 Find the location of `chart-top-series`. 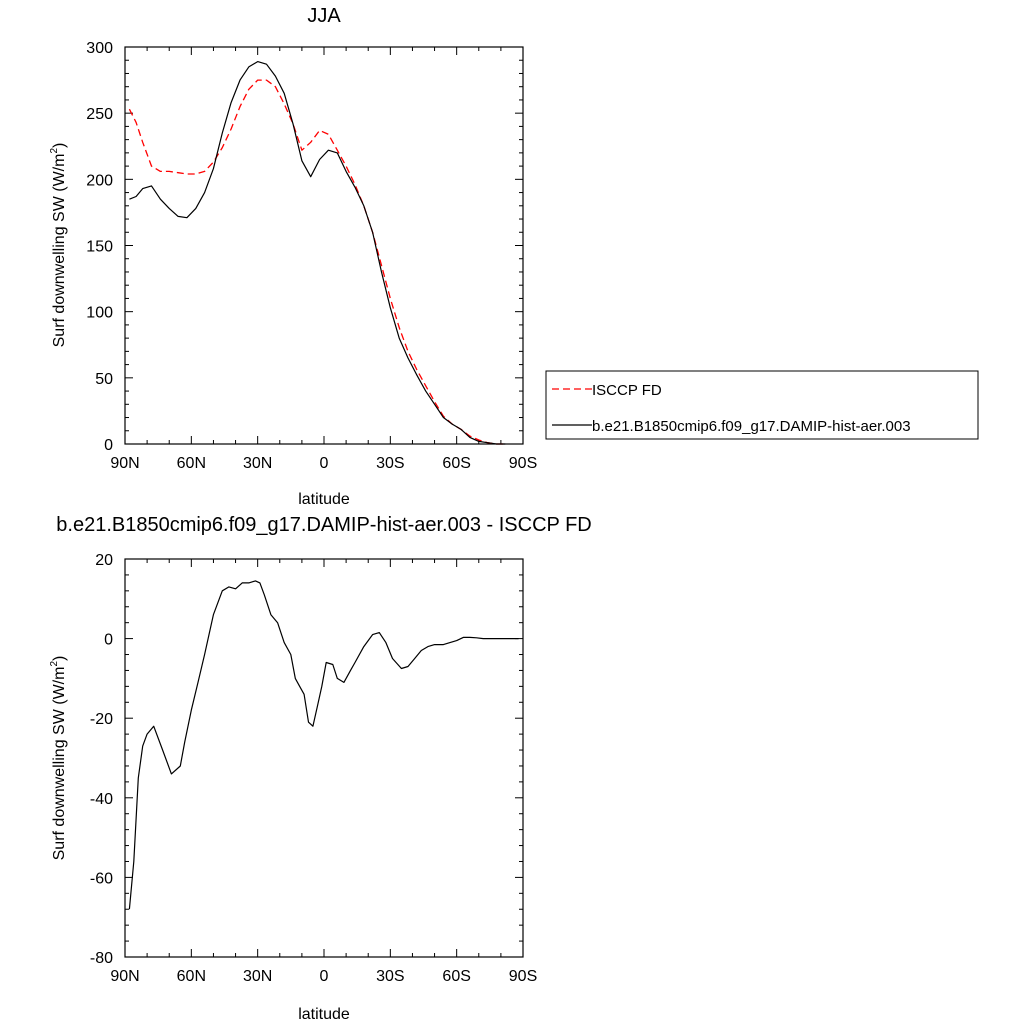

chart-top-series is located at coordinates (317, 252).